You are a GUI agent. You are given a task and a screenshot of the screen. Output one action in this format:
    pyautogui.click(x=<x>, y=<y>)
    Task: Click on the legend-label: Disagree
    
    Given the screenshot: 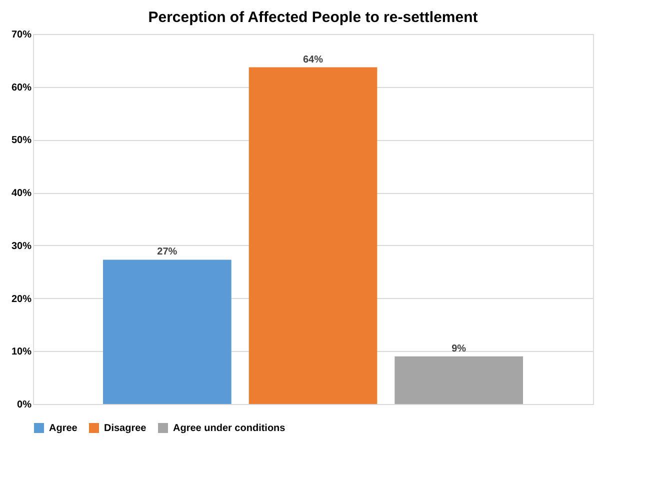 What is the action you would take?
    pyautogui.click(x=125, y=428)
    